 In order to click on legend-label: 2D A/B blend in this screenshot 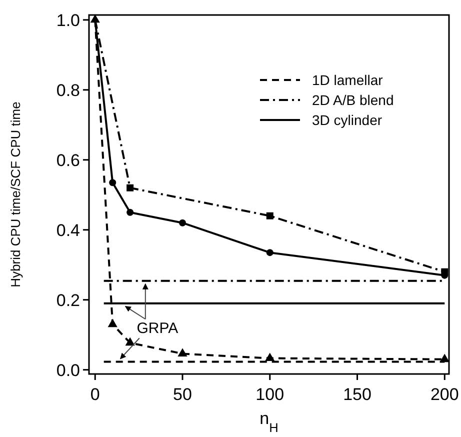, I will do `click(353, 100)`.